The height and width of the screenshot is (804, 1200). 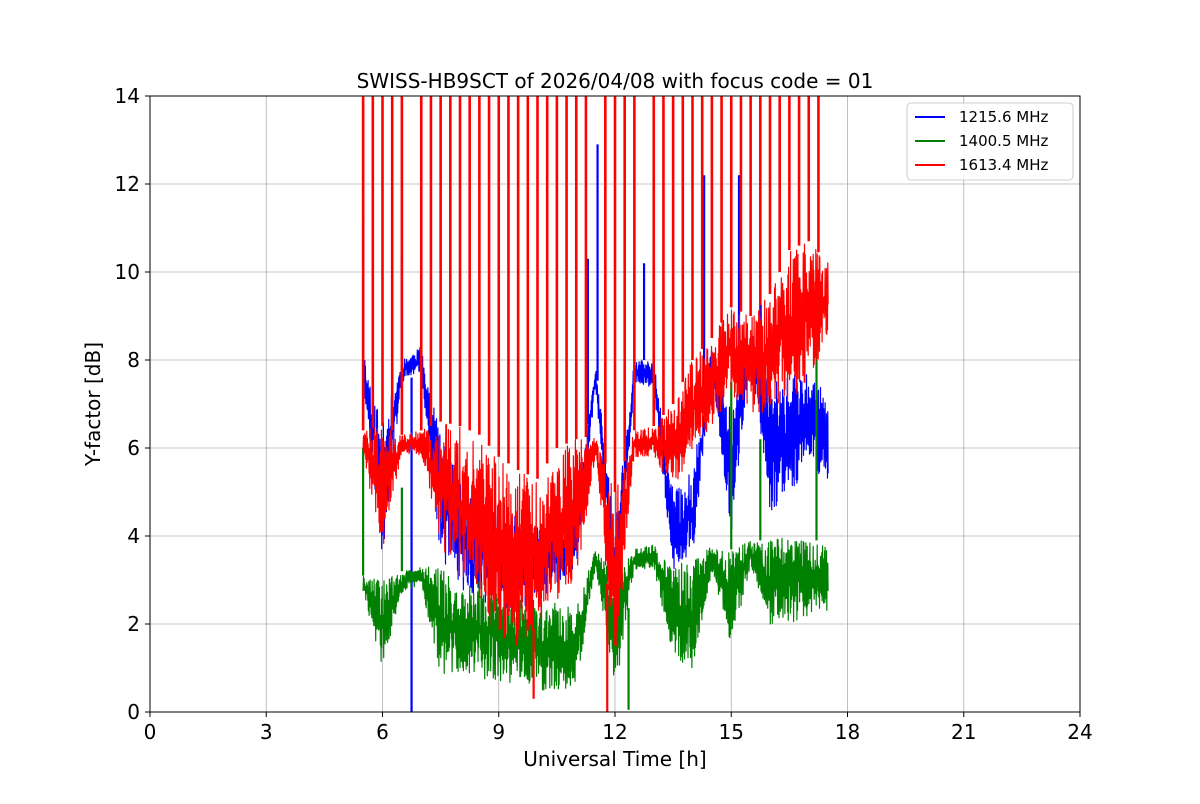 What do you see at coordinates (266, 732) in the screenshot?
I see `x-tick-label-3: 3` at bounding box center [266, 732].